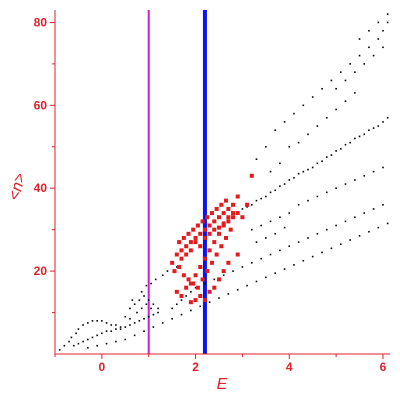  I want to click on x-axis-title: E, so click(222, 384).